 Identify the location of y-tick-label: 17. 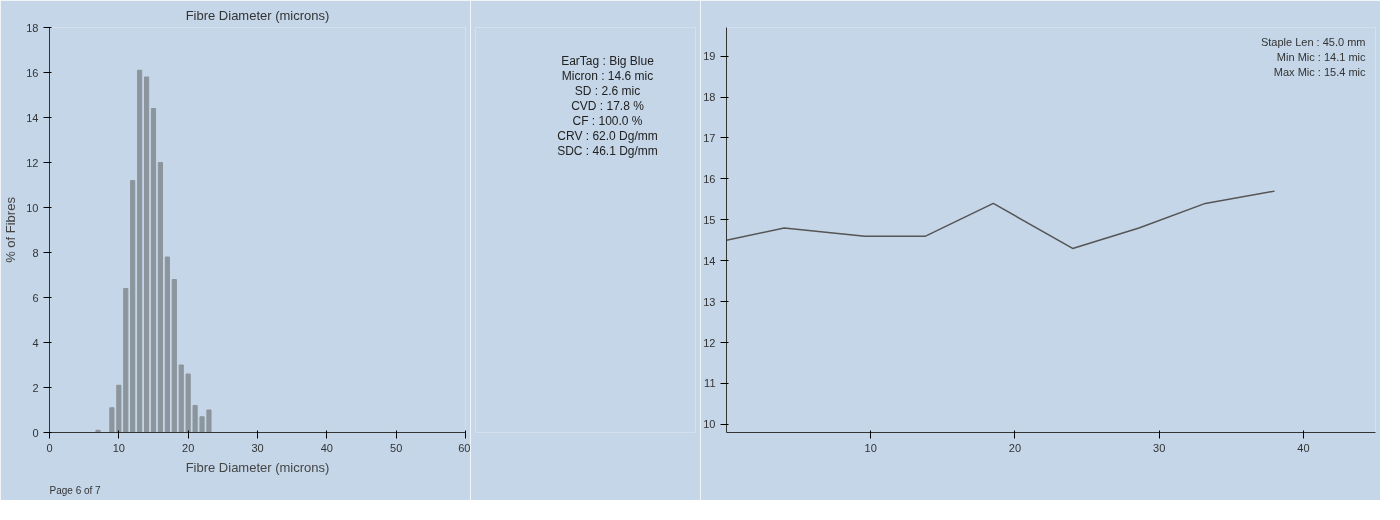
(709, 137).